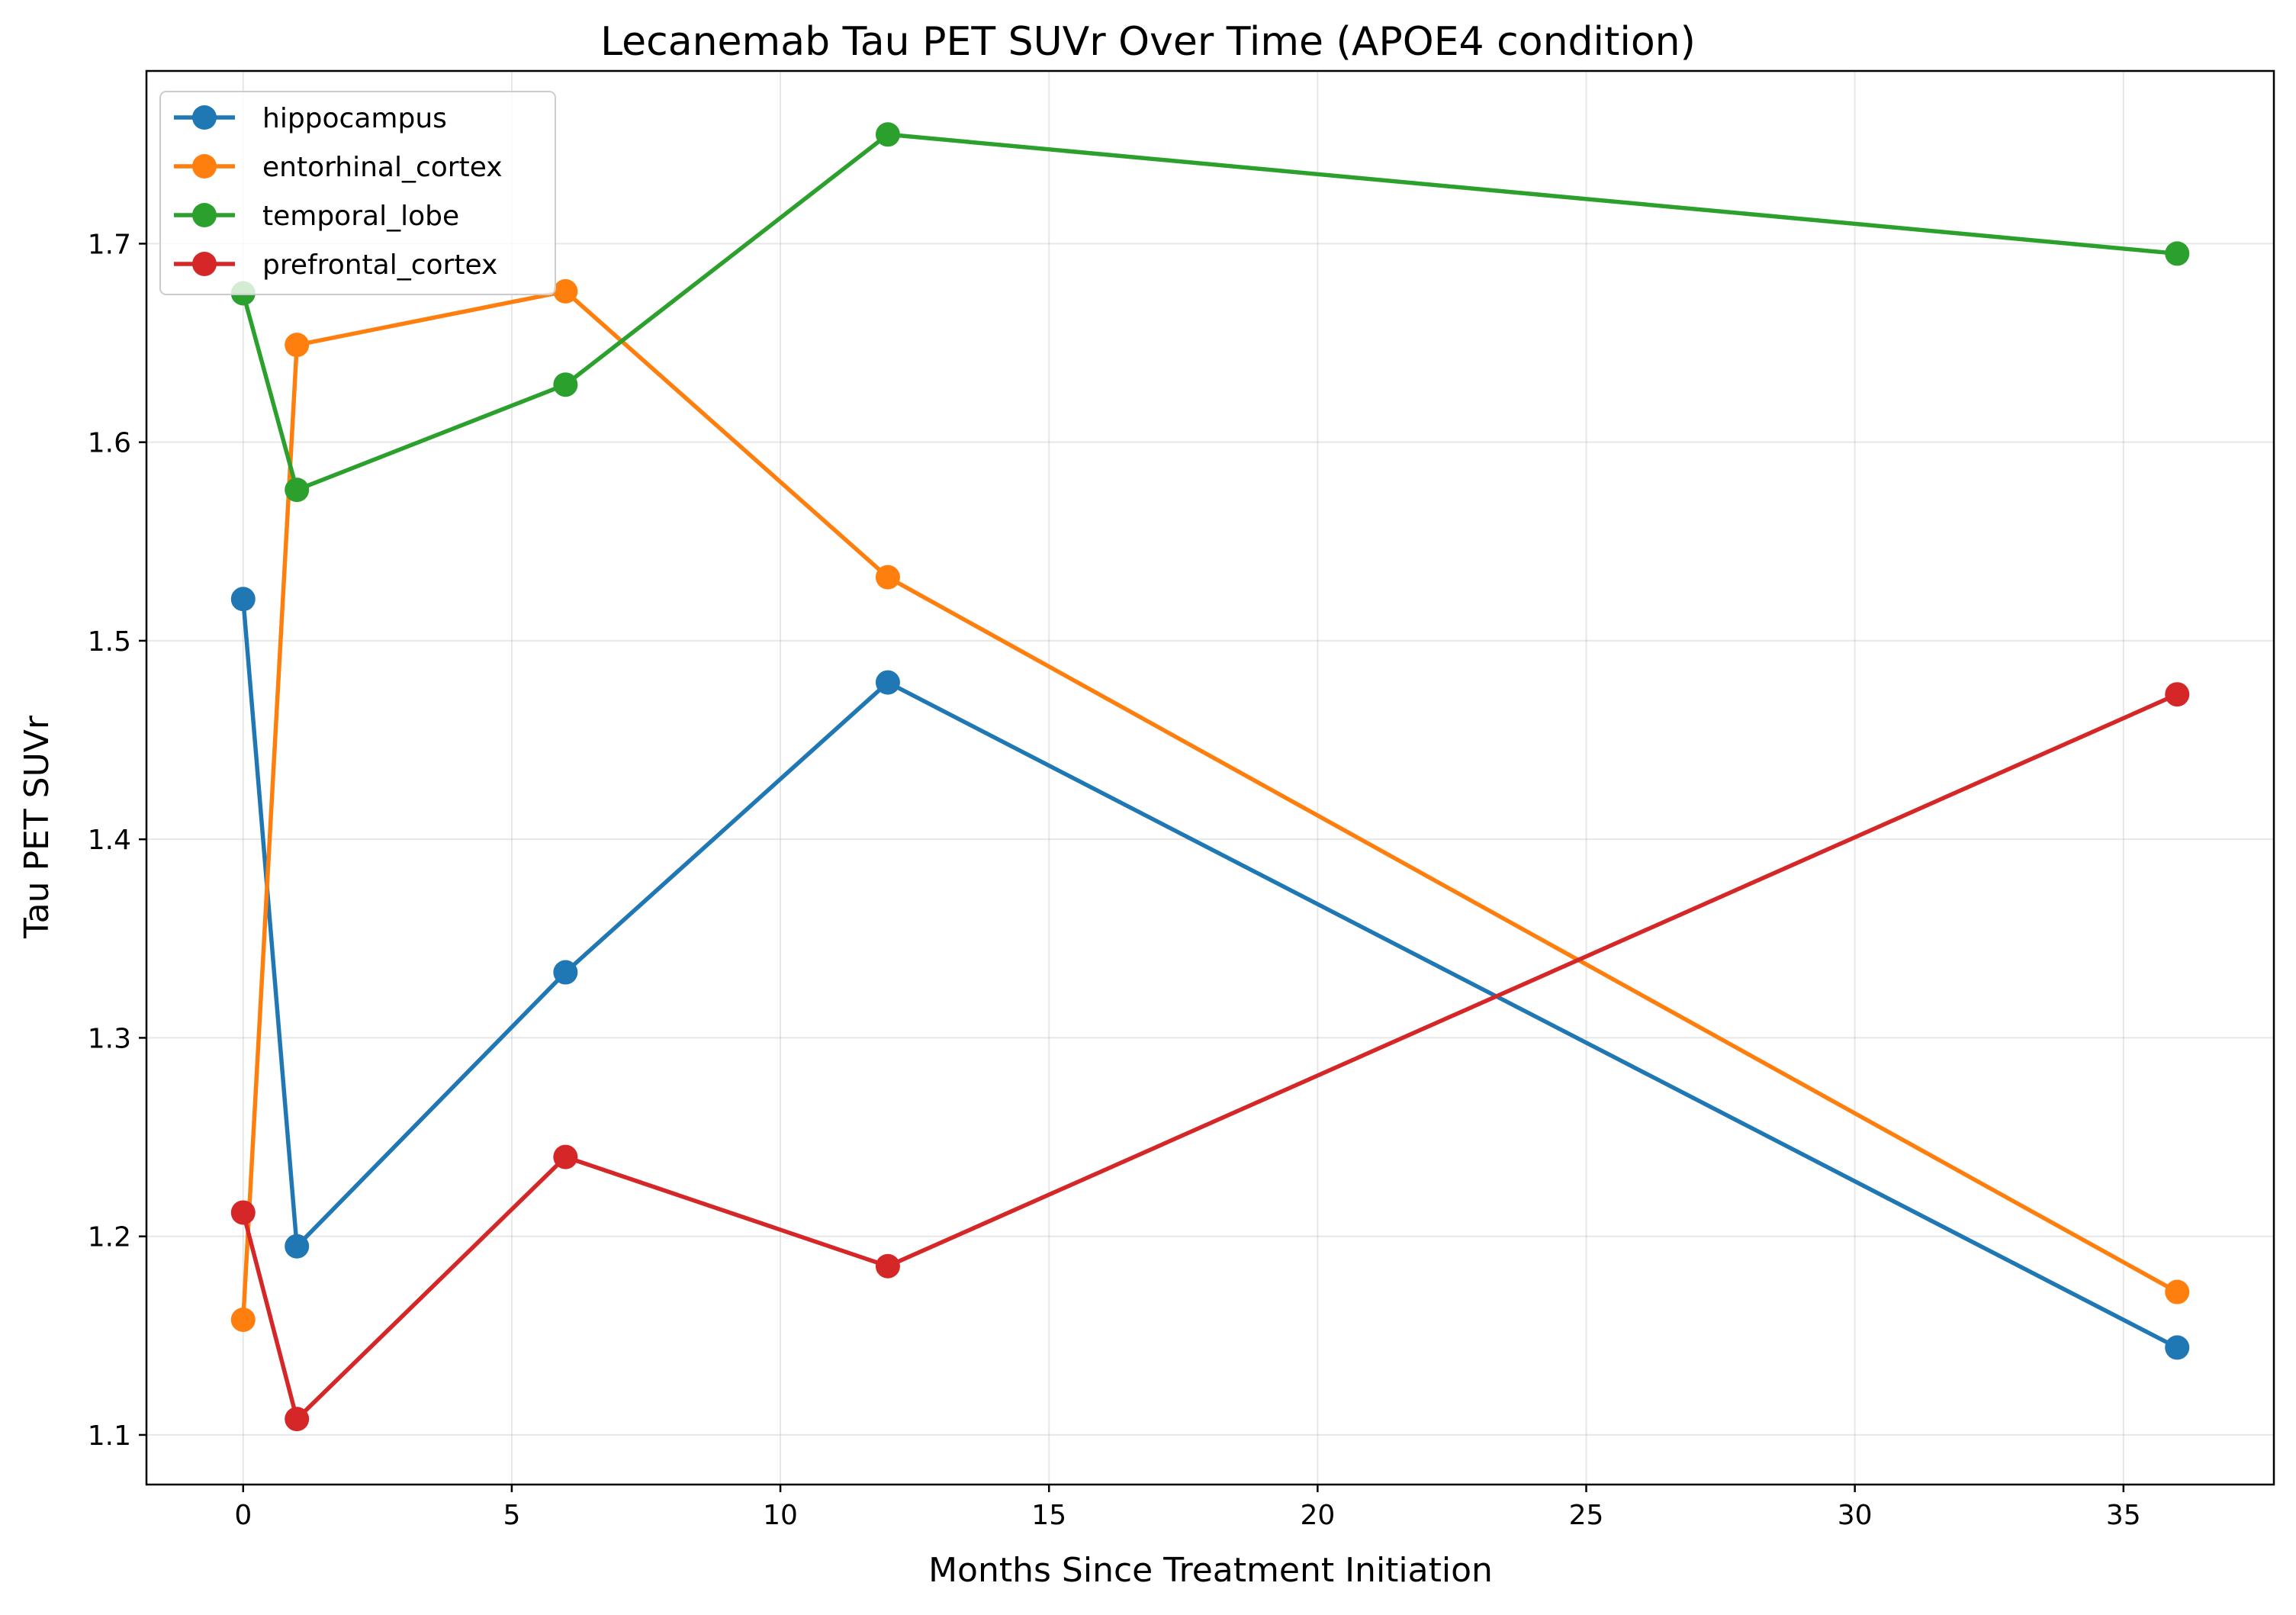 The width and height of the screenshot is (2296, 1615). I want to click on y-tick-label: 1.5, so click(110, 642).